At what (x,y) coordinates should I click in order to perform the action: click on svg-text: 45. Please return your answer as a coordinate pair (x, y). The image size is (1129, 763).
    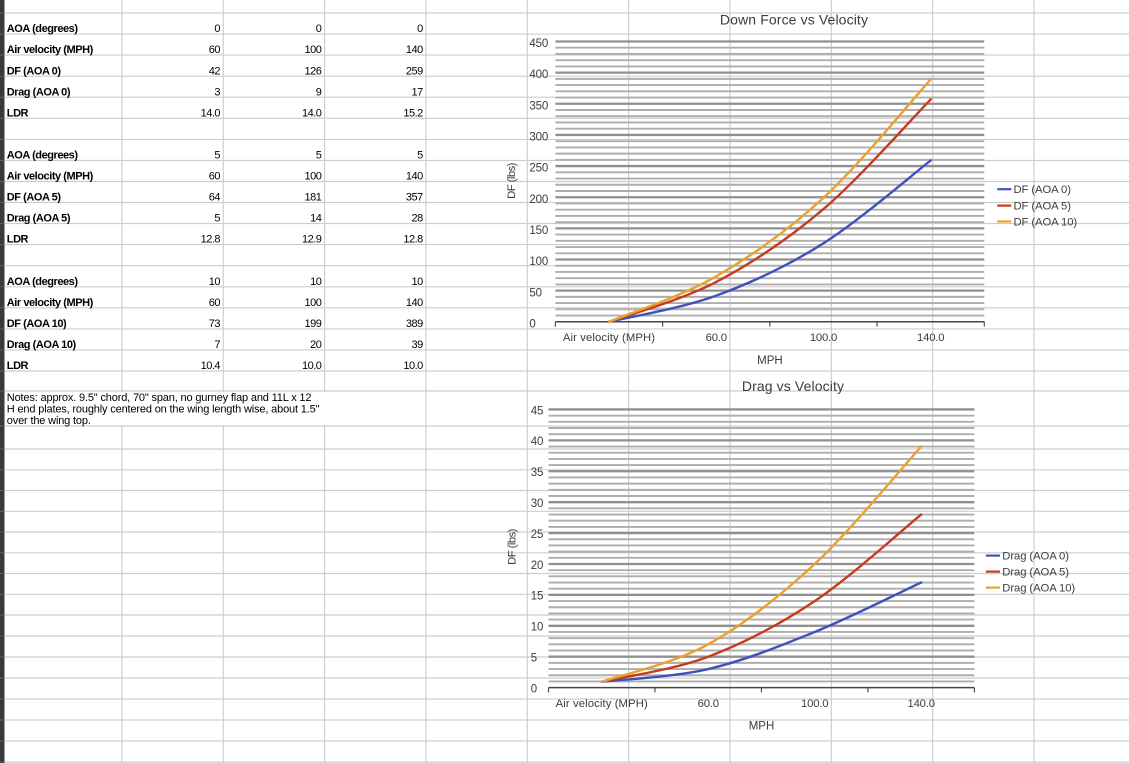
    Looking at the image, I should click on (537, 411).